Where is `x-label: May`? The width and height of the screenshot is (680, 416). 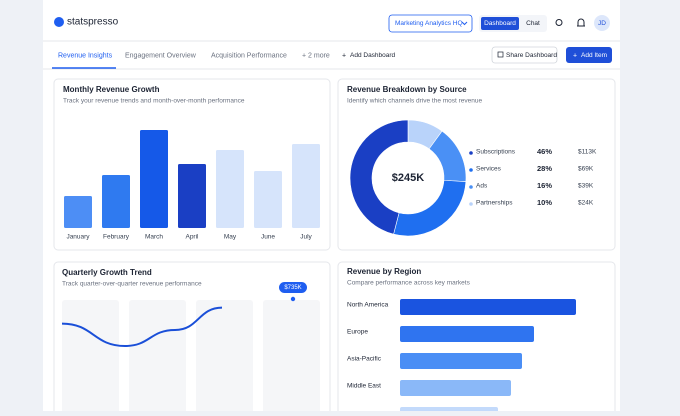
x-label: May is located at coordinates (230, 237).